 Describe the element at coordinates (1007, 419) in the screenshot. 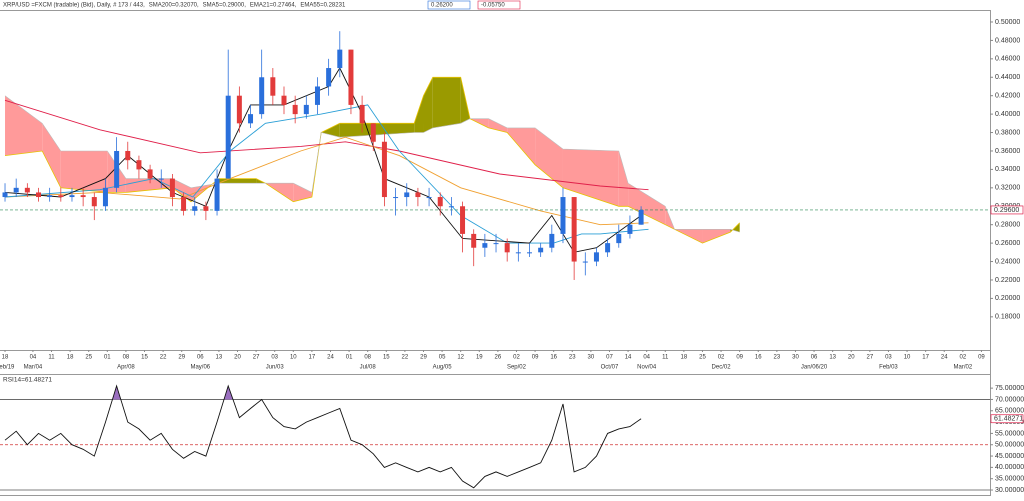

I see `rsi-last-box` at that location.